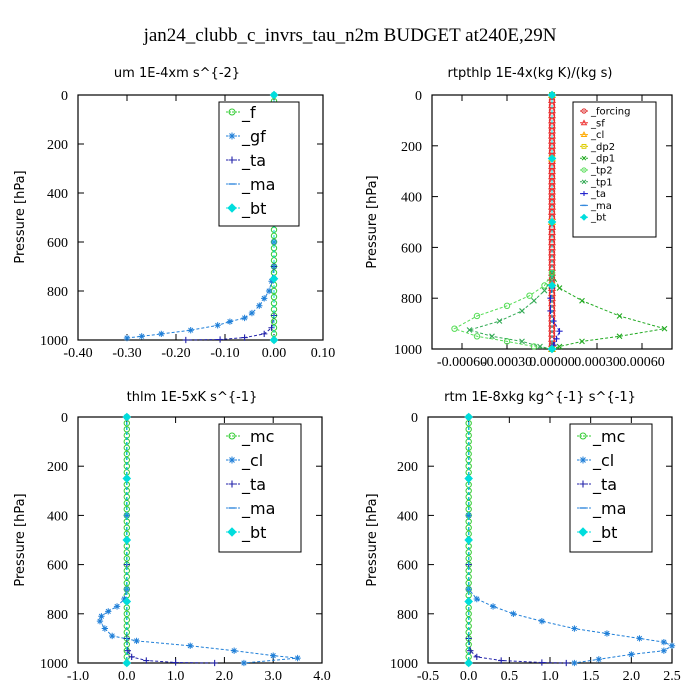 The width and height of the screenshot is (700, 700). What do you see at coordinates (20, 539) in the screenshot?
I see `y-axis-label: Pressure [hPa]` at bounding box center [20, 539].